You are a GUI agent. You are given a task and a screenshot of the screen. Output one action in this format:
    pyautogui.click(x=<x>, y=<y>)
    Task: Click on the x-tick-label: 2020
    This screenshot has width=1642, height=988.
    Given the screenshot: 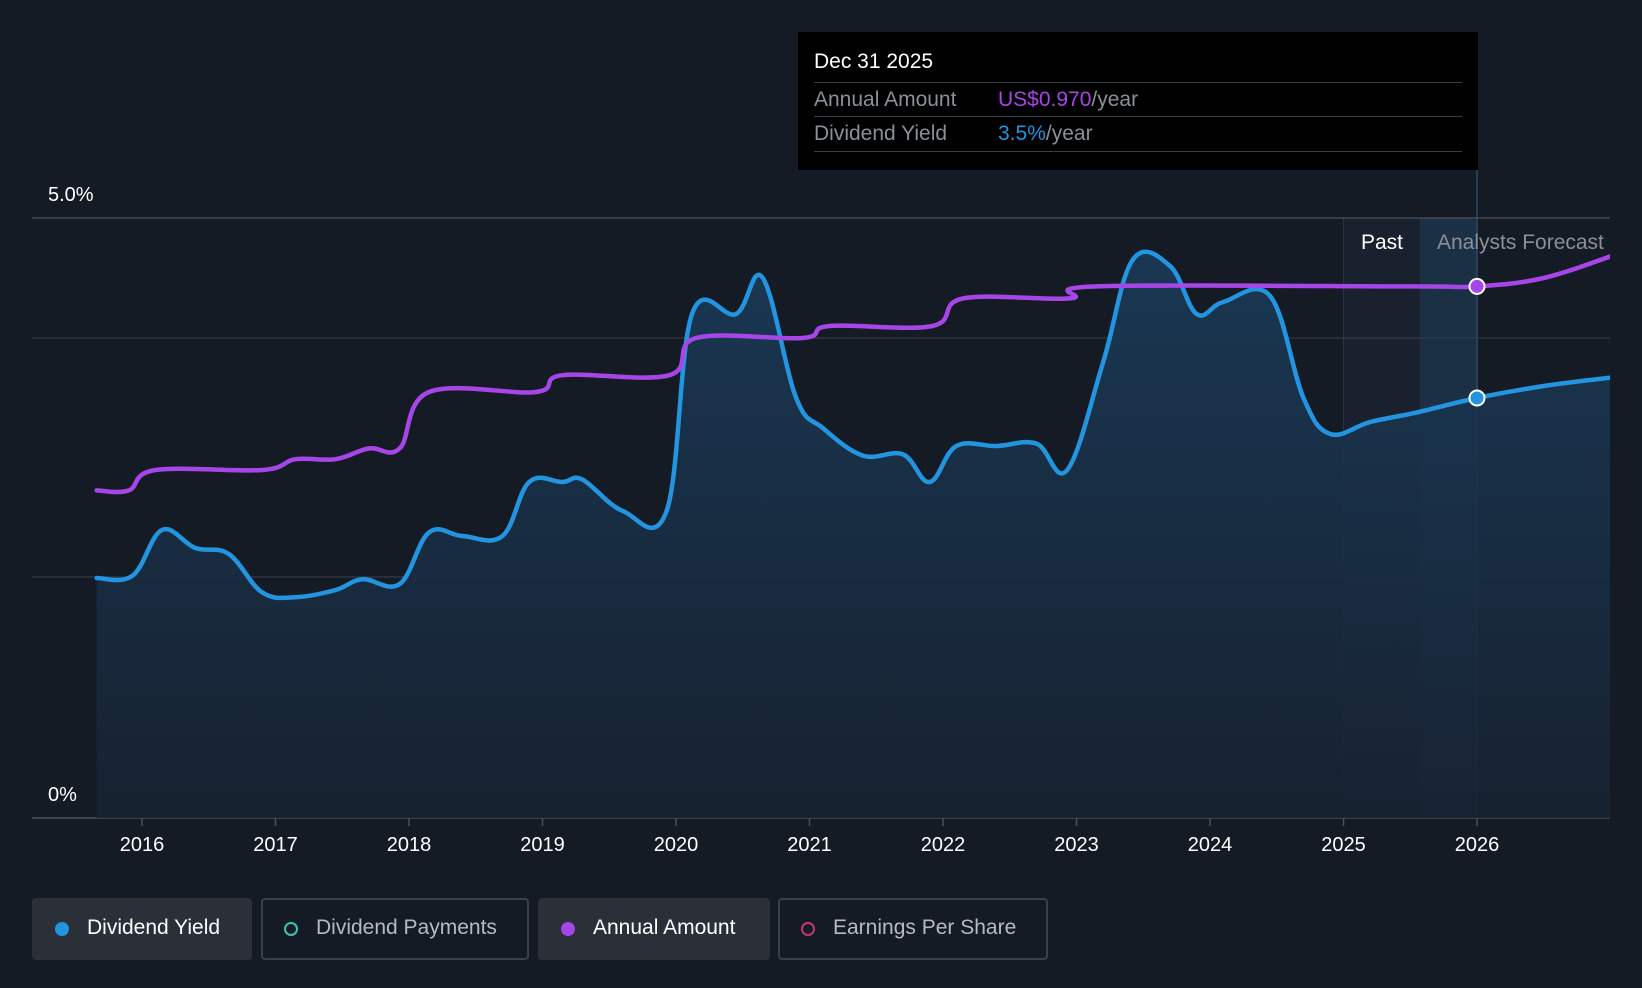 What is the action you would take?
    pyautogui.click(x=676, y=845)
    